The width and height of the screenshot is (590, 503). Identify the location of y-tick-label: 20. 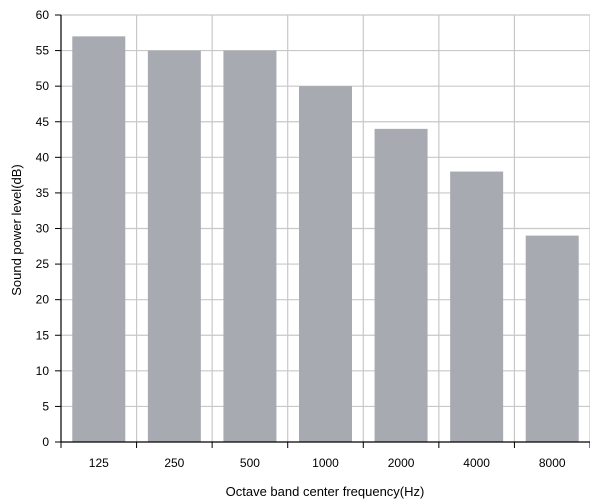
(43, 300).